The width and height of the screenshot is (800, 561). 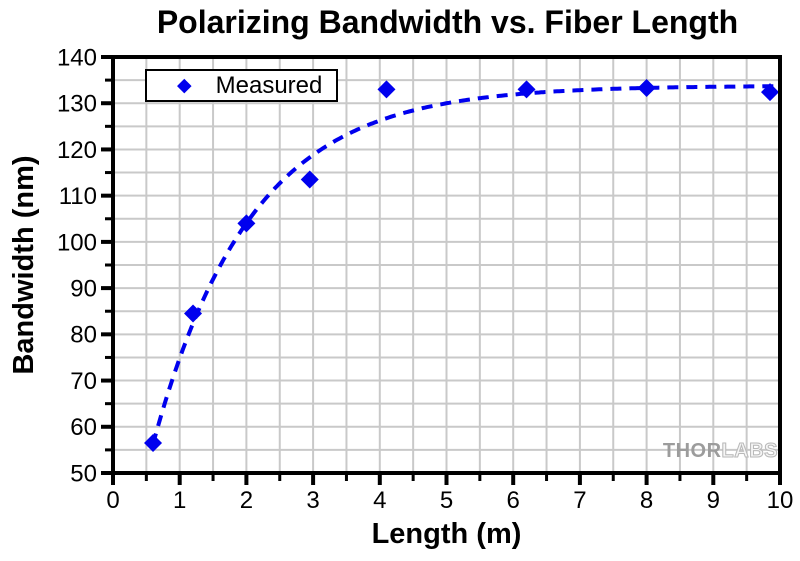 What do you see at coordinates (780, 500) in the screenshot?
I see `x-tick-label: 10` at bounding box center [780, 500].